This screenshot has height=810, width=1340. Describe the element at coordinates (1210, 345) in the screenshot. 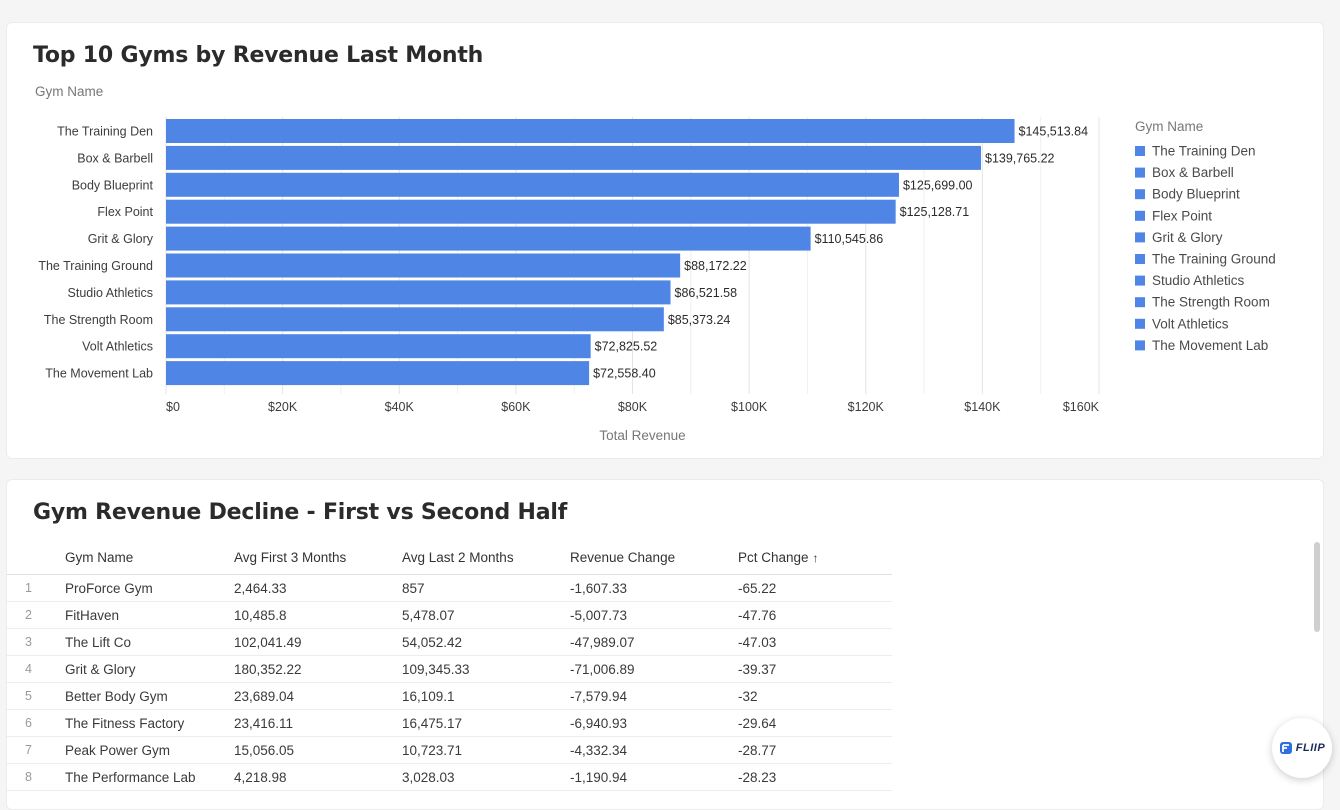

I see `legend-item: The Movement Lab` at that location.